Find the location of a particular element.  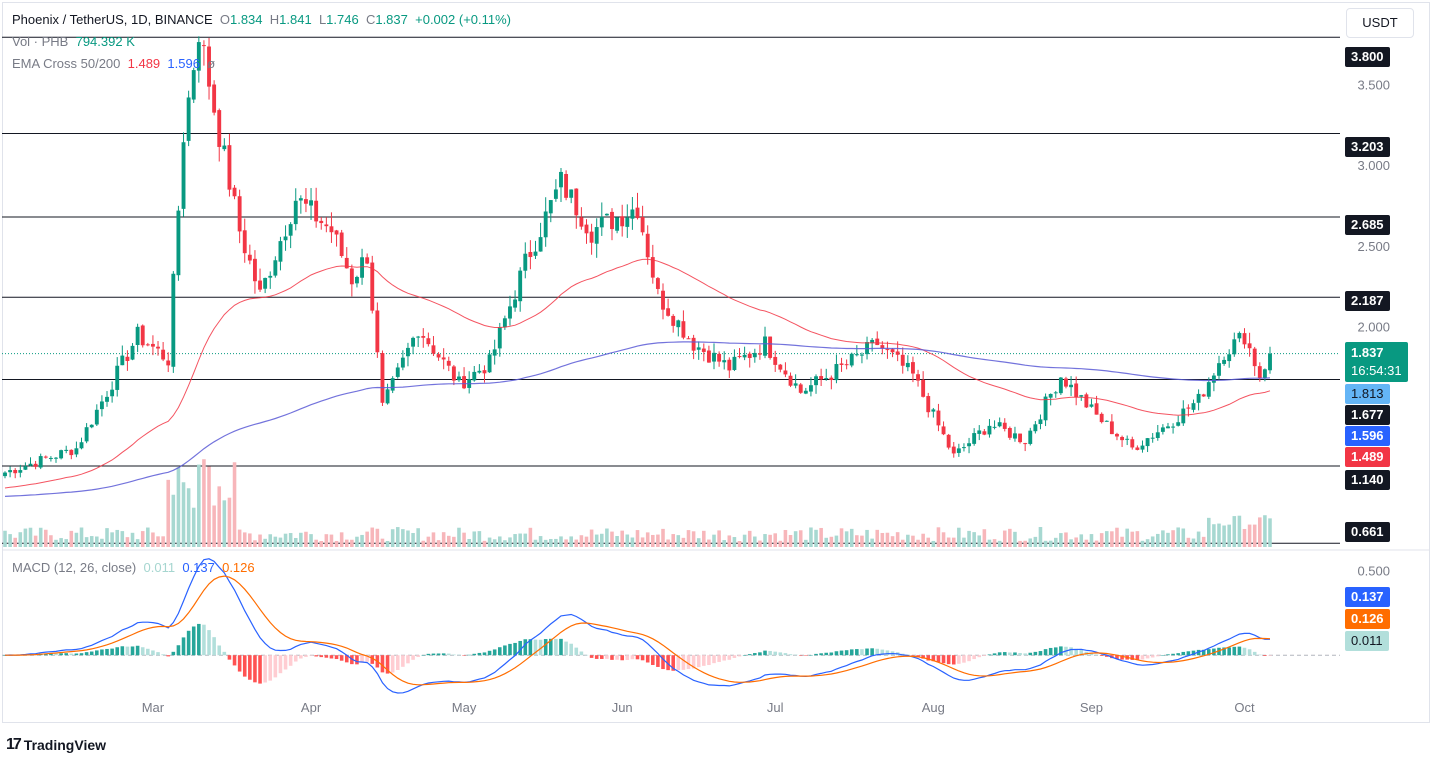

volume-legend: Vol · PHB 794.392 K is located at coordinates (73, 41).